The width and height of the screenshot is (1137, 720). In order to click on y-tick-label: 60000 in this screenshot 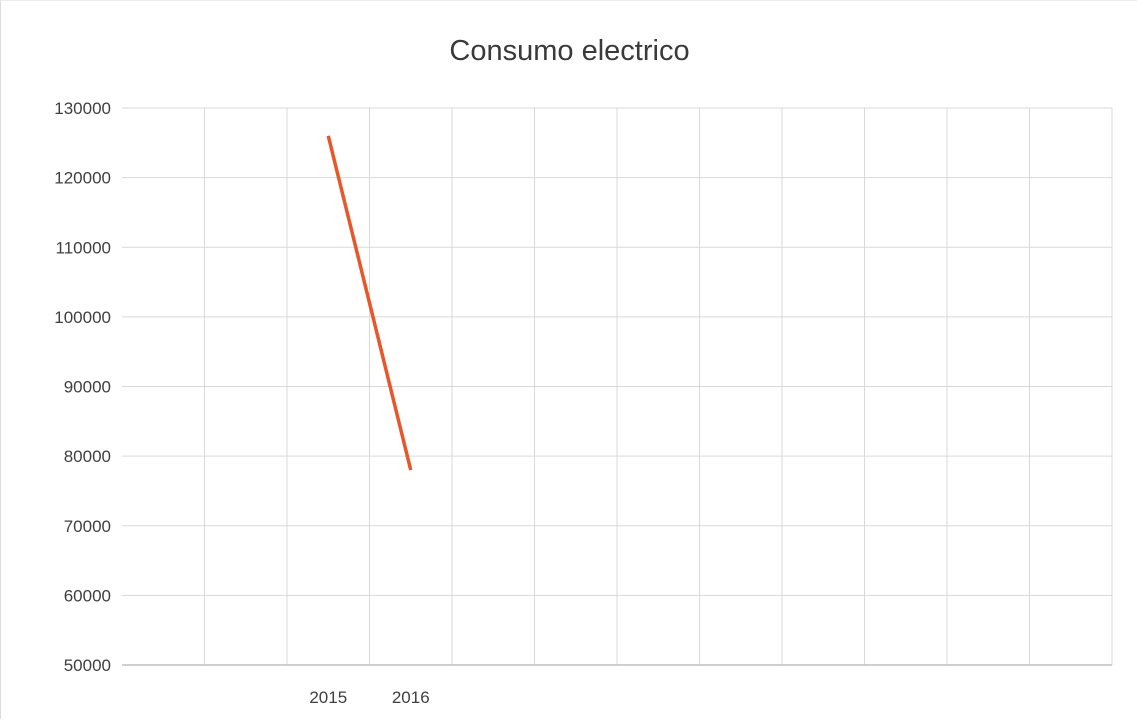, I will do `click(87, 595)`.